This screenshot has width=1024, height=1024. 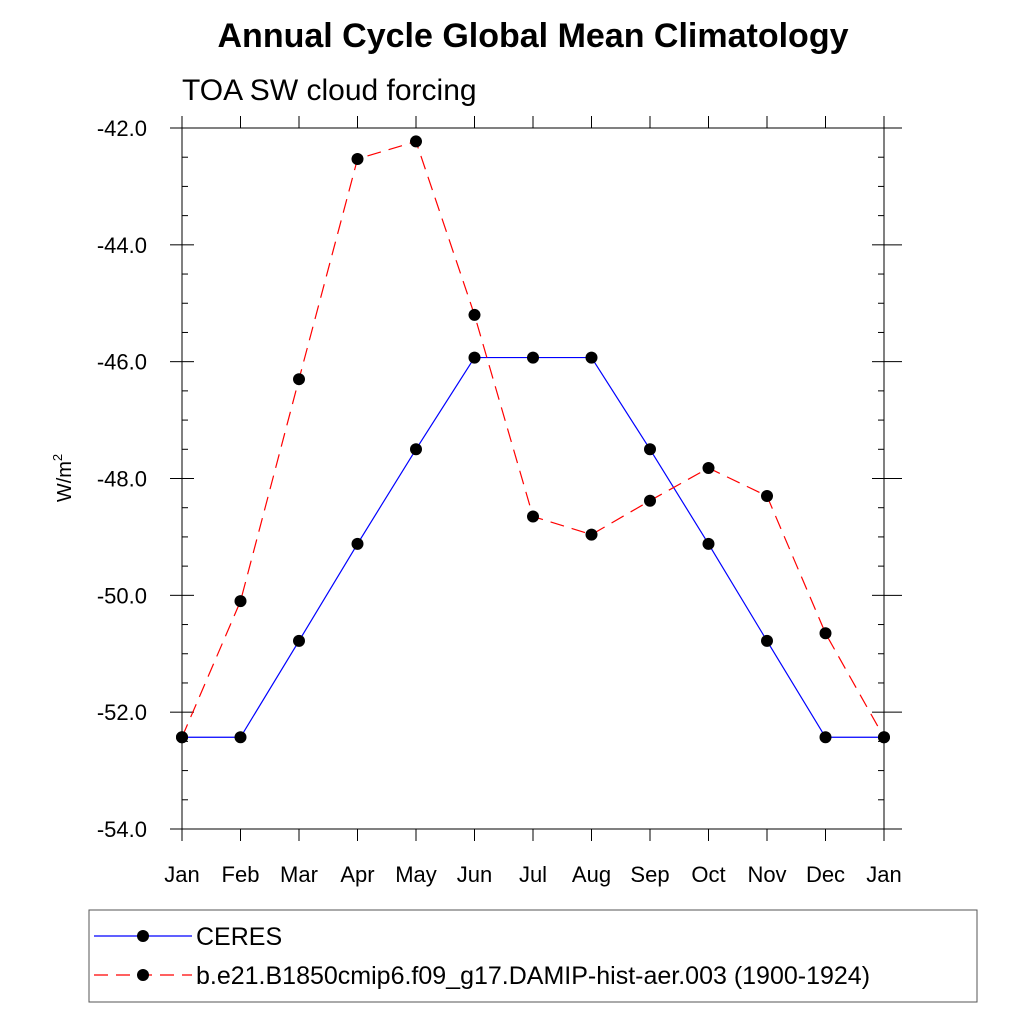 What do you see at coordinates (122, 128) in the screenshot?
I see `y-tick-label: -42.0` at bounding box center [122, 128].